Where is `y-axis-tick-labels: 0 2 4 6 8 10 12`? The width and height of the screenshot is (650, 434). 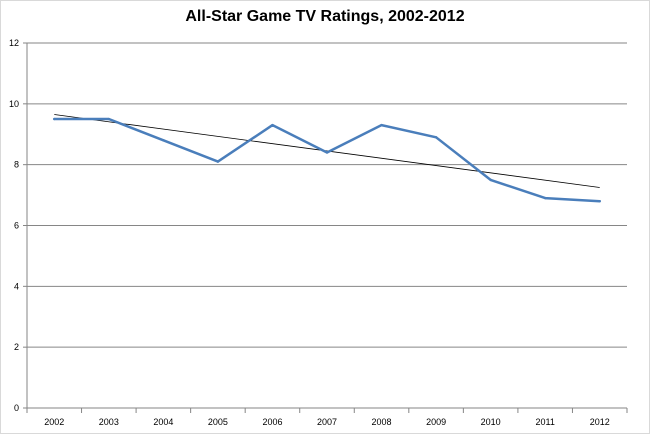
y-axis-tick-labels: 0 2 4 6 8 10 12 is located at coordinates (14, 225).